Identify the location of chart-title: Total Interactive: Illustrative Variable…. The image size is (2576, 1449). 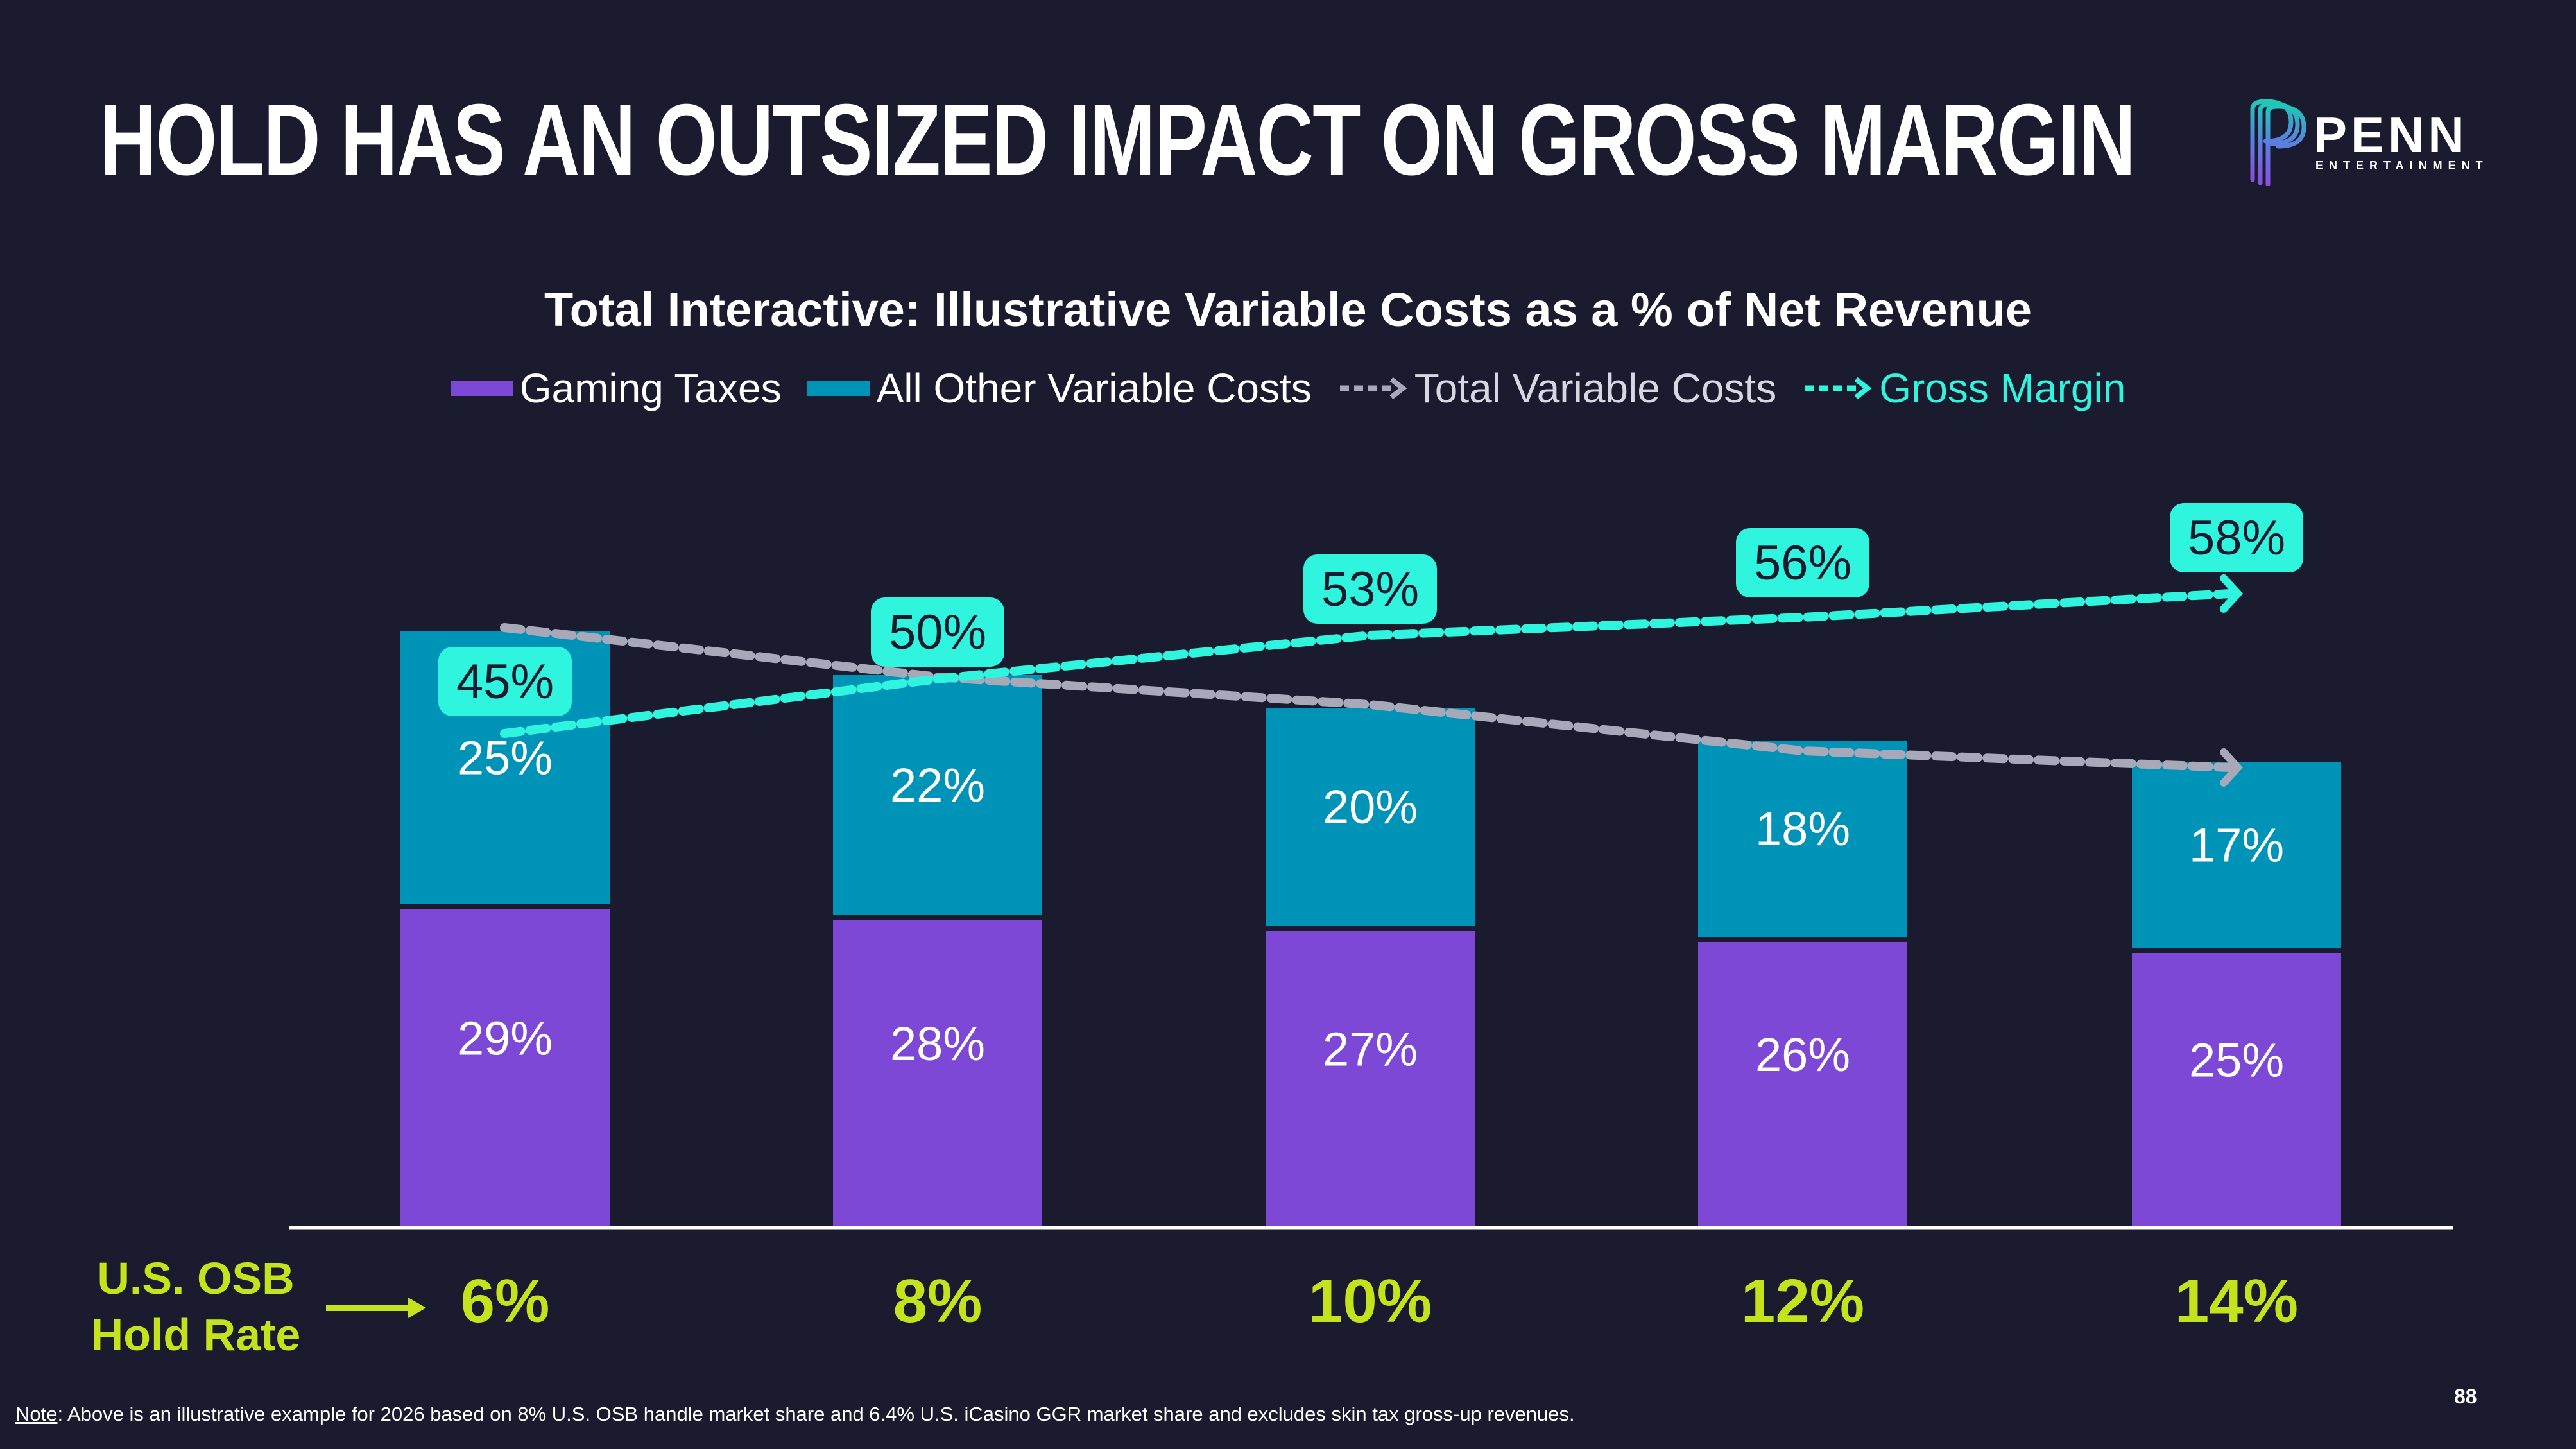
(1288, 309).